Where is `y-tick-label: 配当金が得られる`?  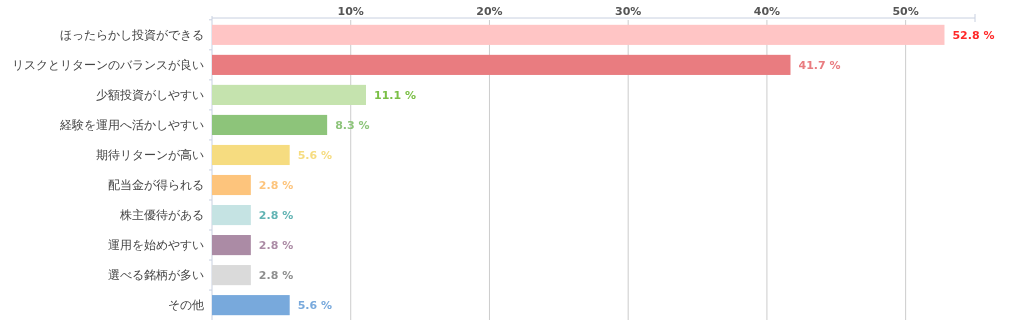
y-tick-label: 配当金が得られる is located at coordinates (156, 185).